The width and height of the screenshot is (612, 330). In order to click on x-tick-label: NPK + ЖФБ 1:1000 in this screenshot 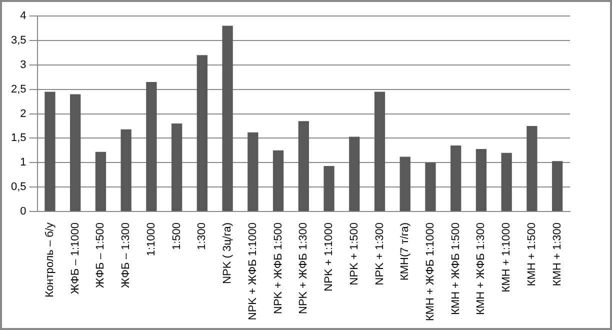, I will do `click(252, 271)`.